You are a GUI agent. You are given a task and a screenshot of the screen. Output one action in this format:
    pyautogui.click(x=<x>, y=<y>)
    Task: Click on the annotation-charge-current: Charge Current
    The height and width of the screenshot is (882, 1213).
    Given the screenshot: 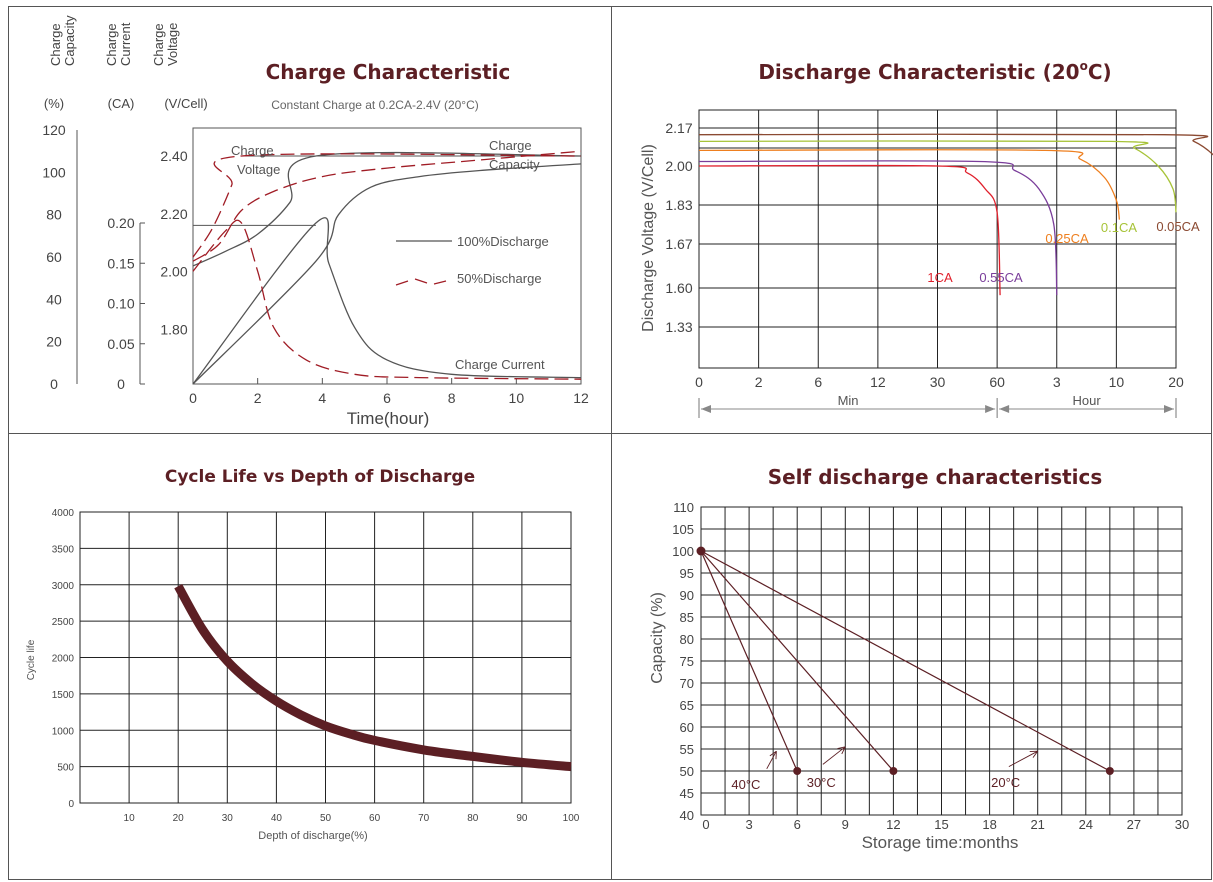 What is the action you would take?
    pyautogui.click(x=500, y=364)
    